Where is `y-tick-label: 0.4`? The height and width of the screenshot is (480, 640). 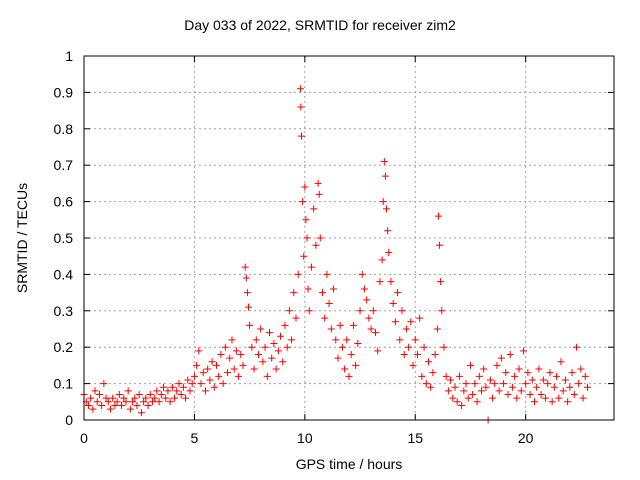
y-tick-label: 0.4 is located at coordinates (64, 274).